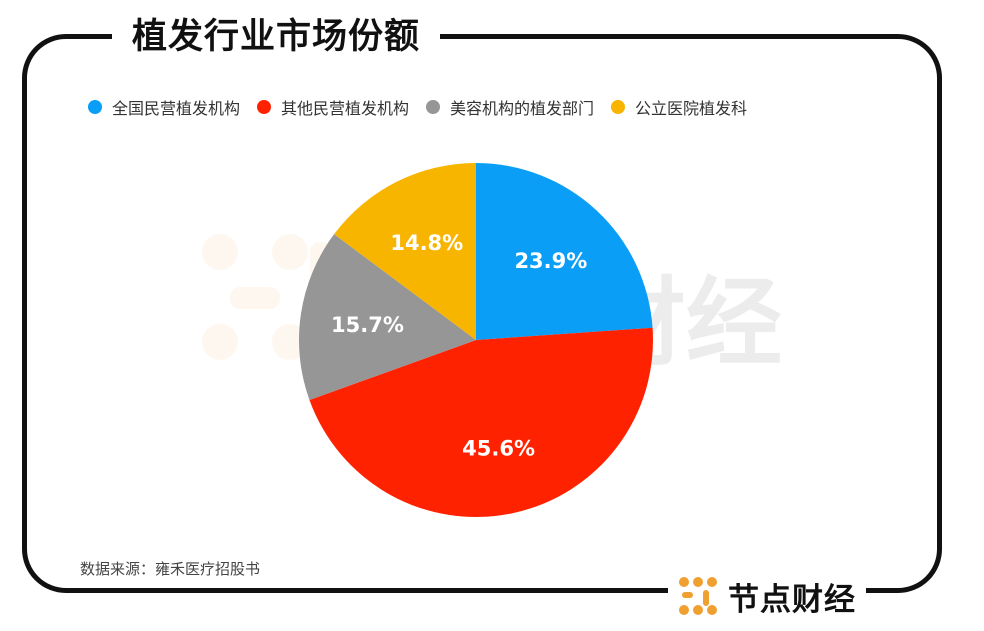 The image size is (984, 631). What do you see at coordinates (792, 599) in the screenshot?
I see `brand-name: 节点财经` at bounding box center [792, 599].